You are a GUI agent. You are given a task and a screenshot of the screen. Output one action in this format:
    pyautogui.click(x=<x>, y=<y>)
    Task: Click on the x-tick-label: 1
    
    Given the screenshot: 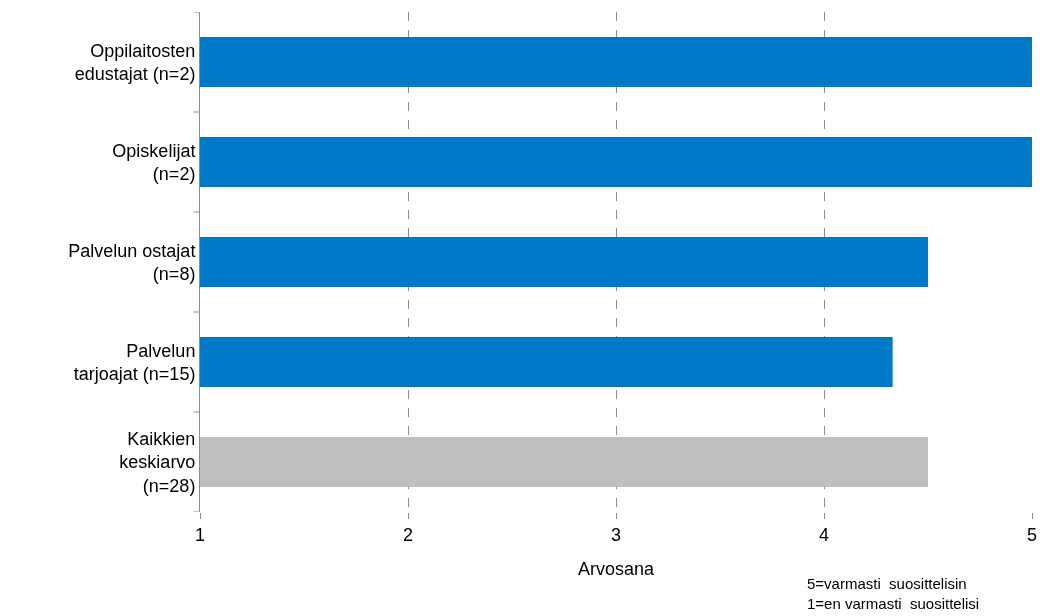 What is the action you would take?
    pyautogui.click(x=200, y=534)
    